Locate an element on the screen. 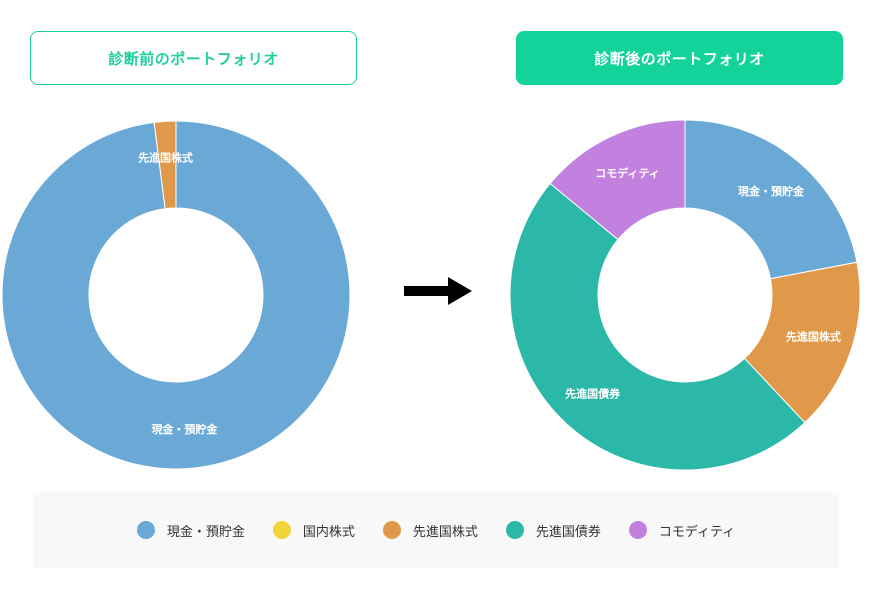 The height and width of the screenshot is (589, 889). chart-legend: 現金・預貯金 国内株式 先進国株式 先進国債券 コモディティ is located at coordinates (436, 530).